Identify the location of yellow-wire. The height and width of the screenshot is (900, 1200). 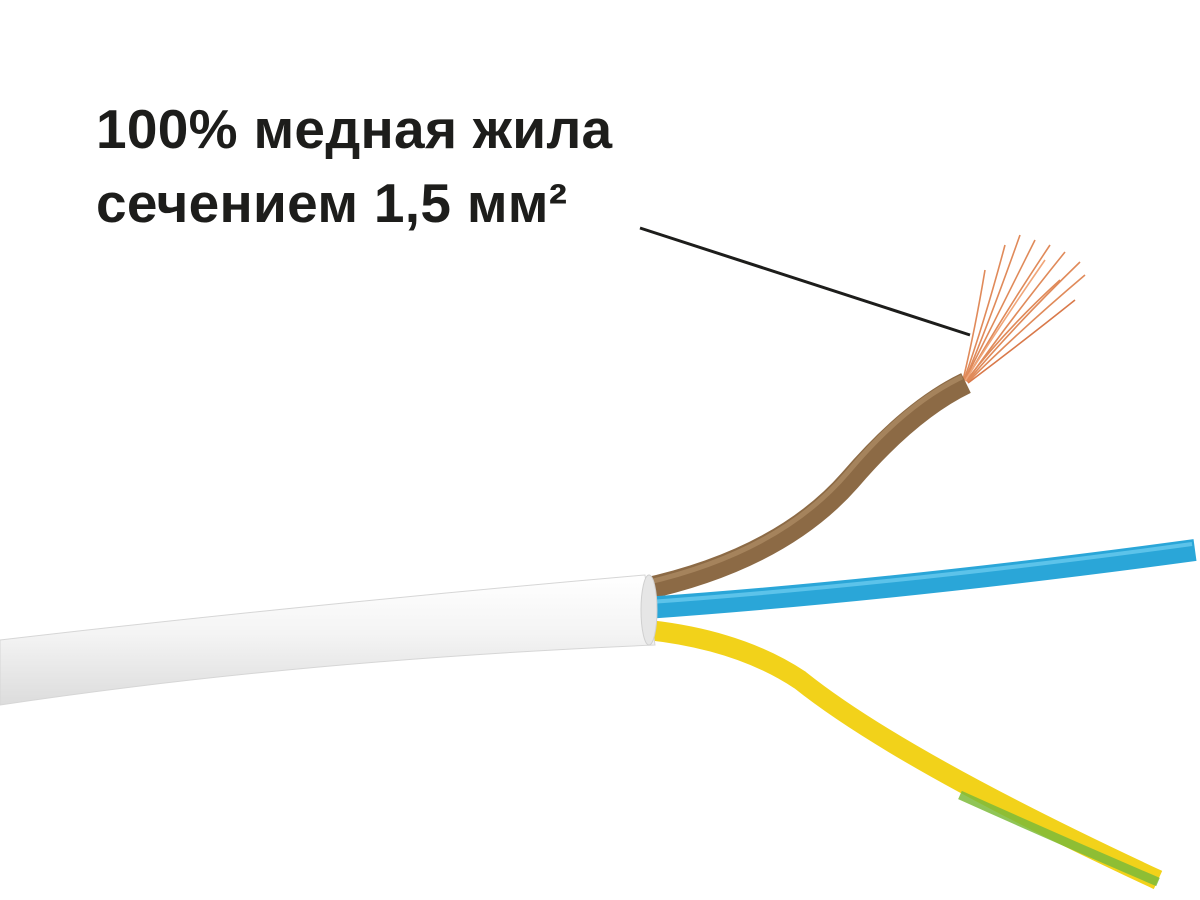
(904, 755).